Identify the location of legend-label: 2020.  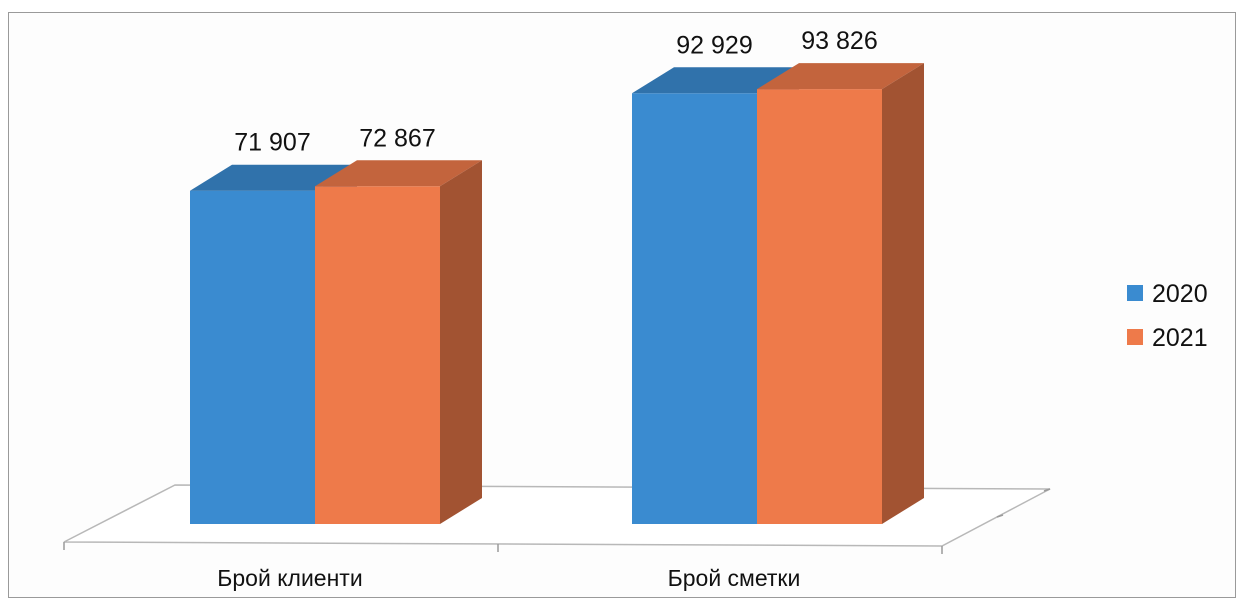
(1180, 294).